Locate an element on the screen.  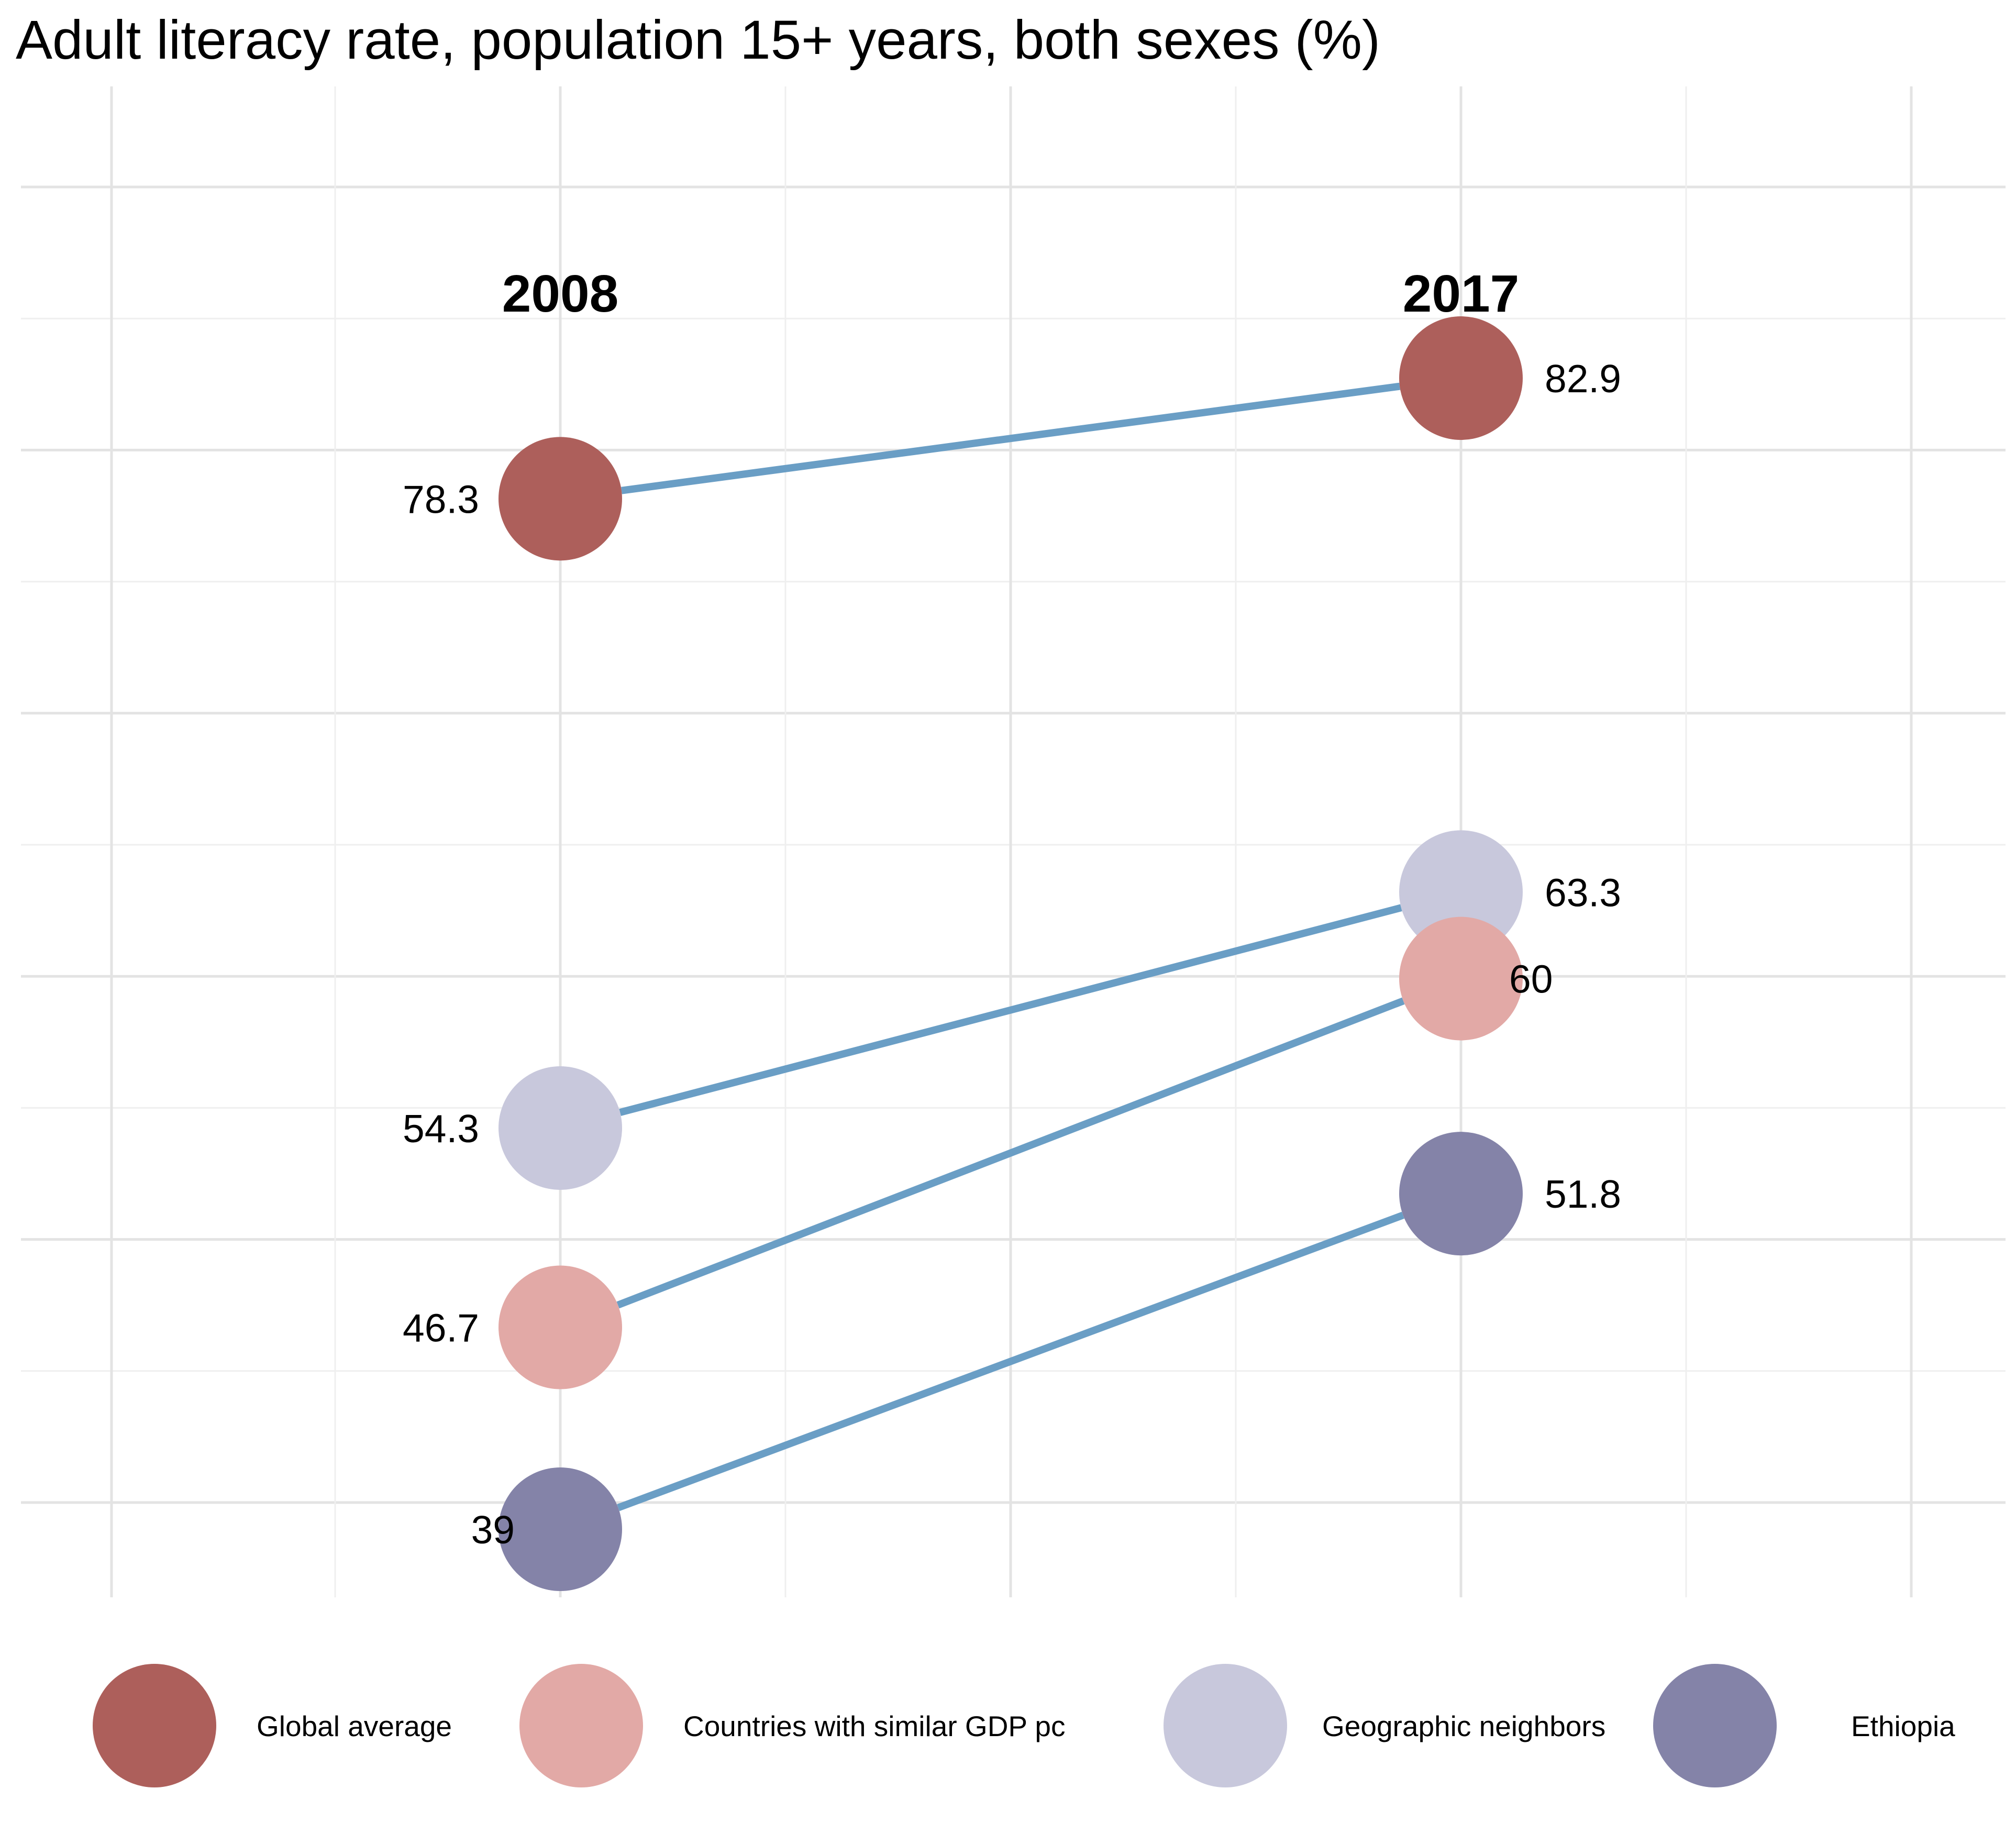
value-label: 54.3 is located at coordinates (441, 1129).